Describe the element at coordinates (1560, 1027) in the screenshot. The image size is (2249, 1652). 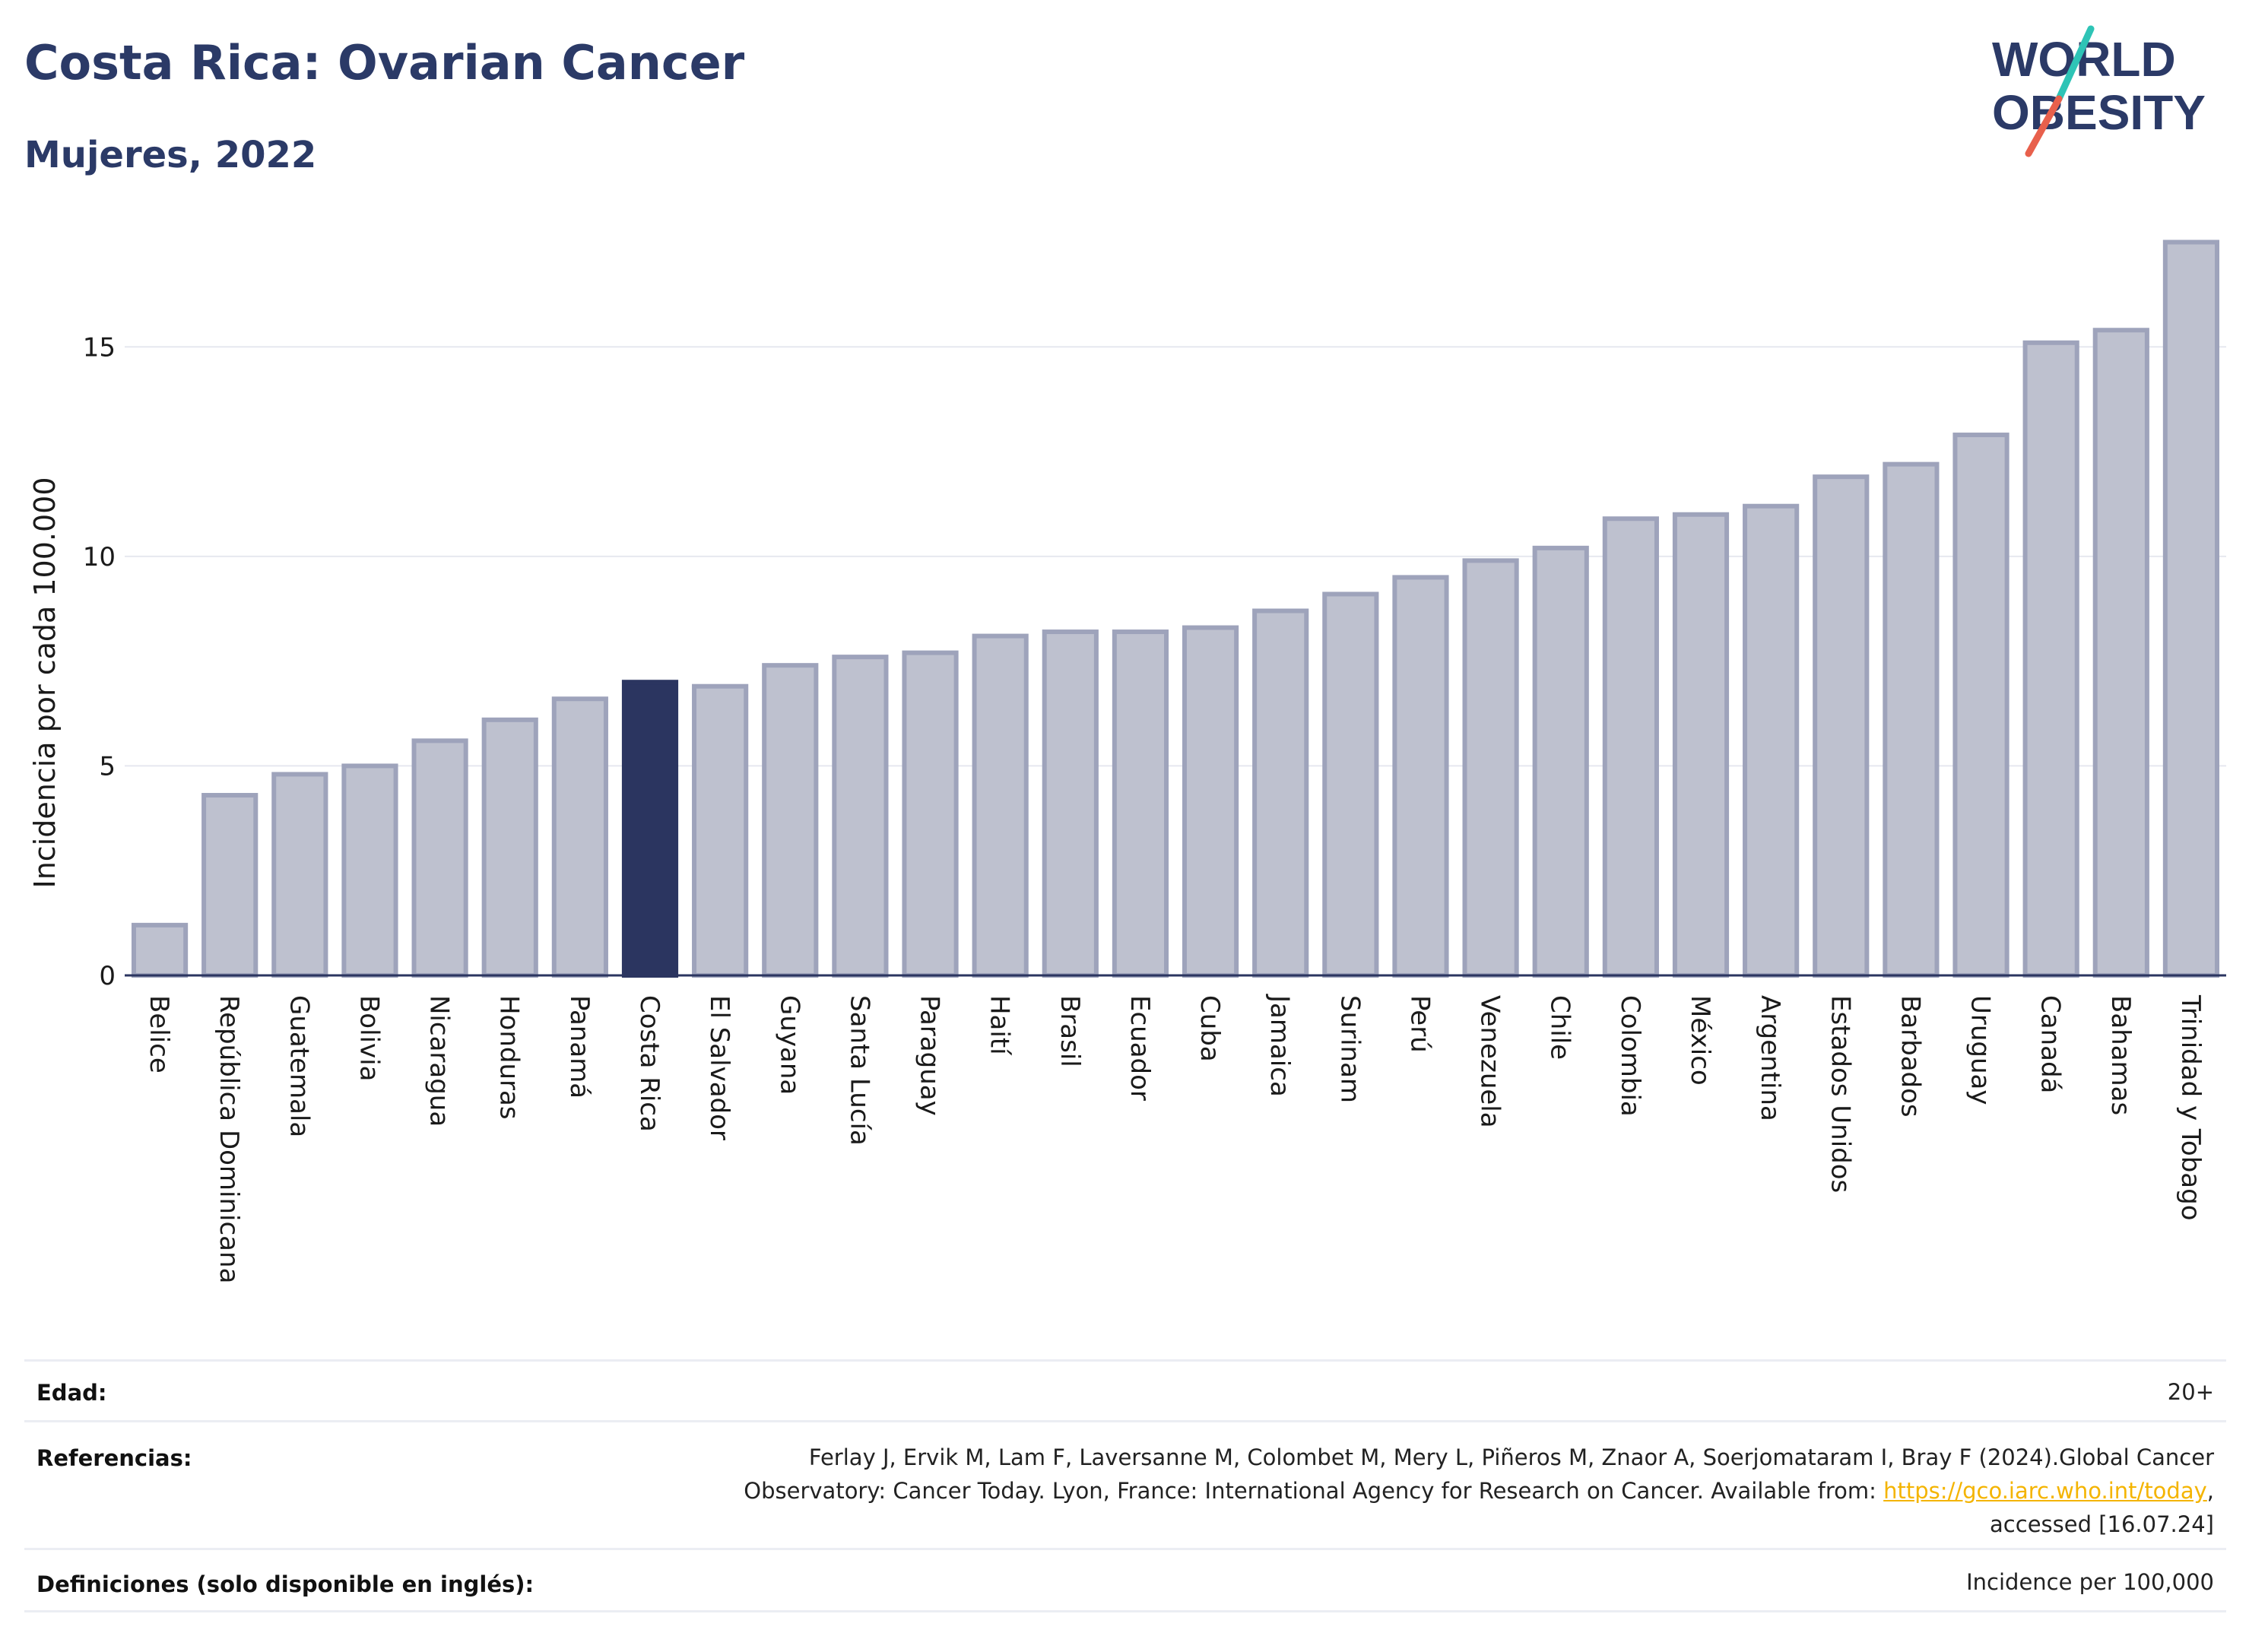
I see `x-tick-label: Chile` at that location.